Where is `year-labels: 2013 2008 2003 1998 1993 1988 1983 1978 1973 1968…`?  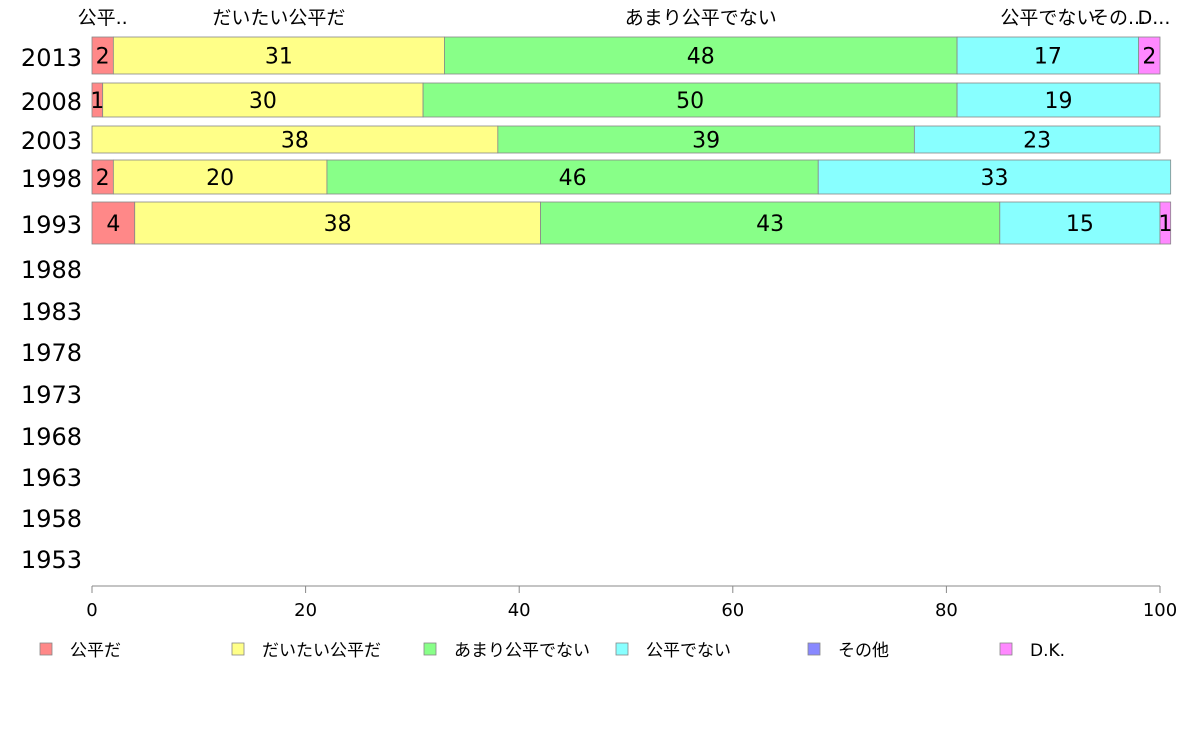
year-labels: 2013 2008 2003 1998 1993 1988 1983 1978 1973 1968… is located at coordinates (51, 309).